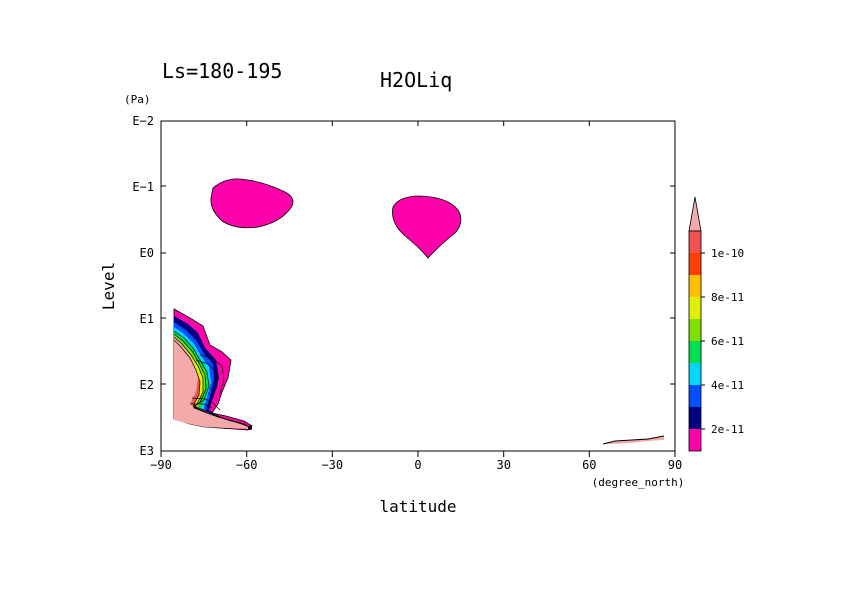  Describe the element at coordinates (222, 71) in the screenshot. I see `season-label: Ls=180-195` at that location.